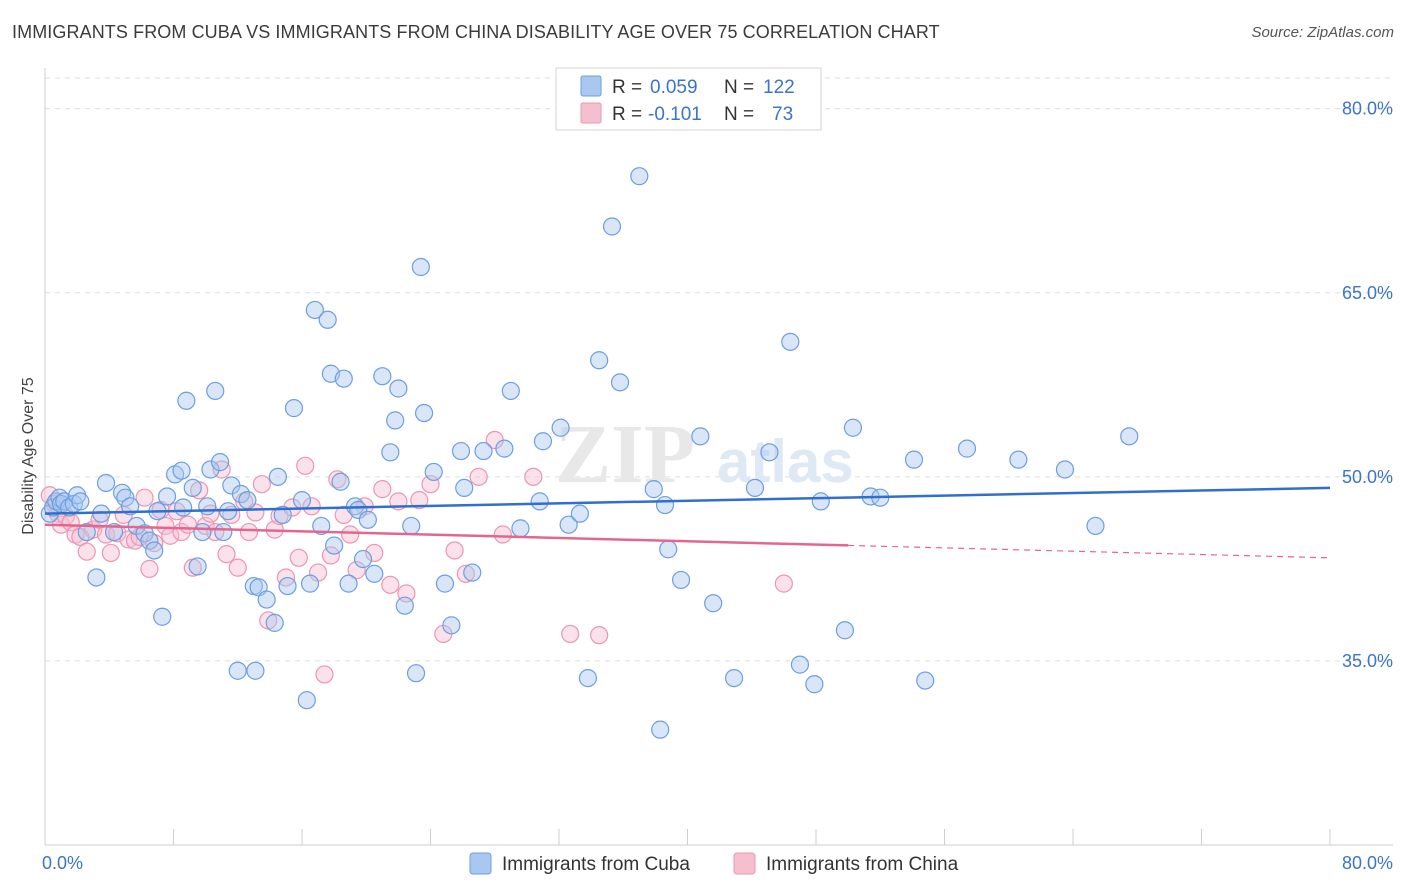  I want to click on stats-cuba-r-label: R =, so click(627, 87).